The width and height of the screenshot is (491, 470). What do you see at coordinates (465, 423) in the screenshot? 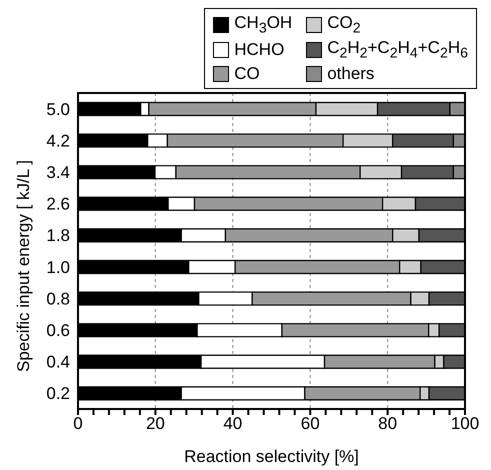
I see `x-tick-label: 100` at bounding box center [465, 423].